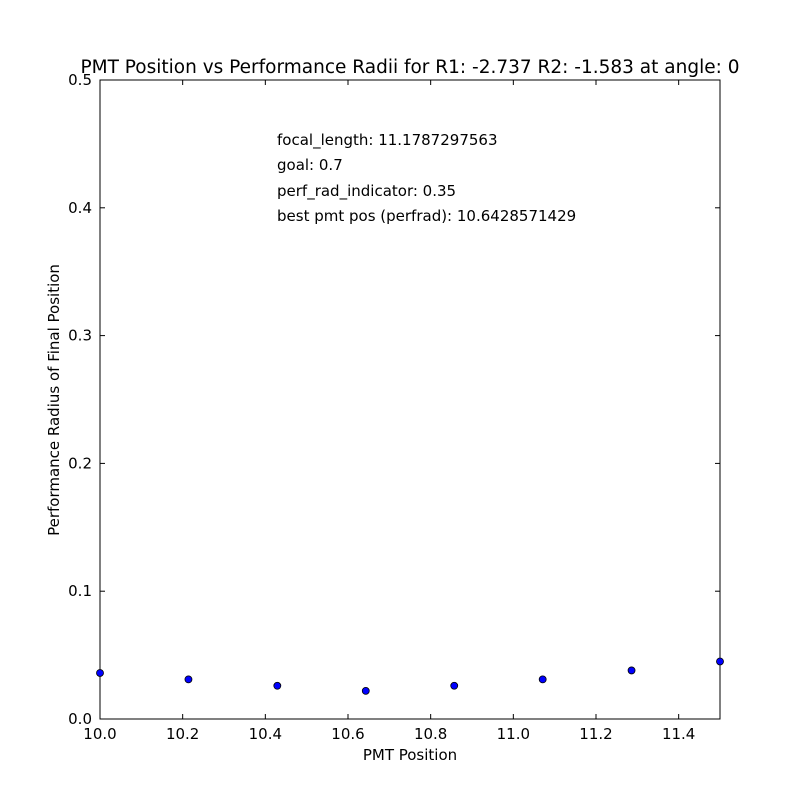 This screenshot has height=800, width=800. I want to click on x-axis-label: PMT Position, so click(410, 755).